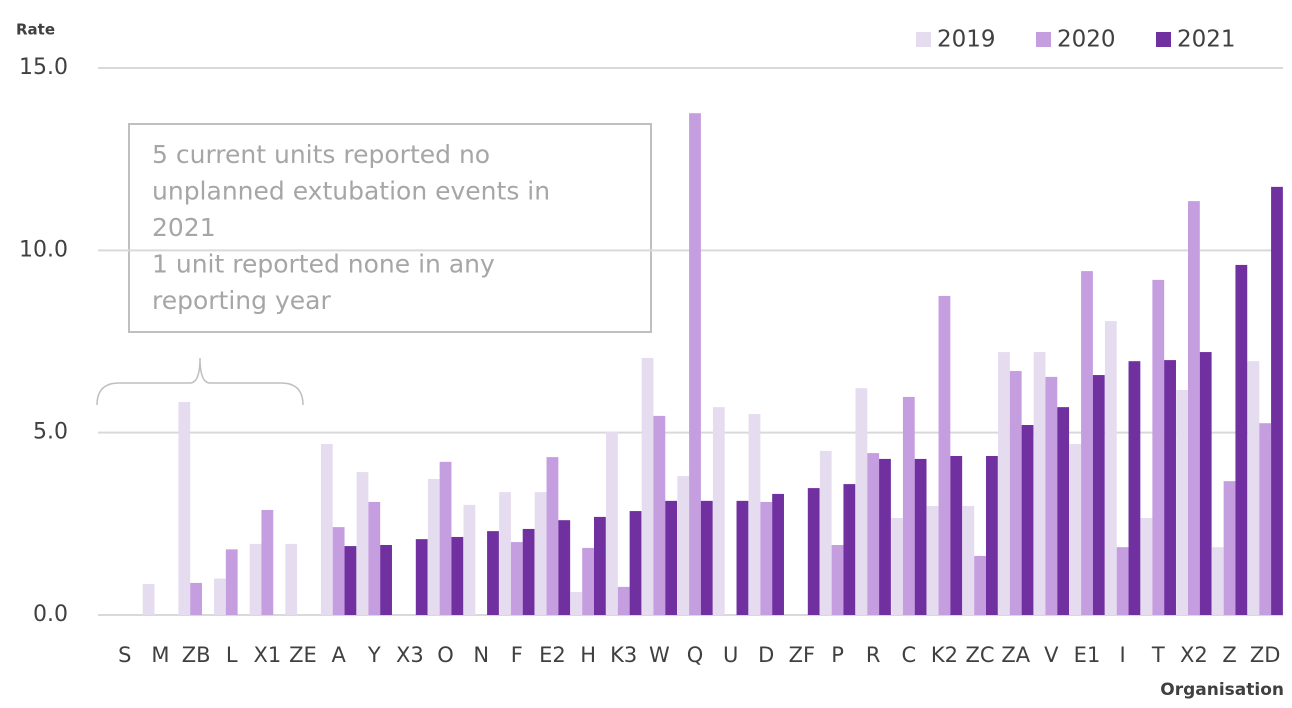  What do you see at coordinates (908, 655) in the screenshot?
I see `x-tick-label: C` at bounding box center [908, 655].